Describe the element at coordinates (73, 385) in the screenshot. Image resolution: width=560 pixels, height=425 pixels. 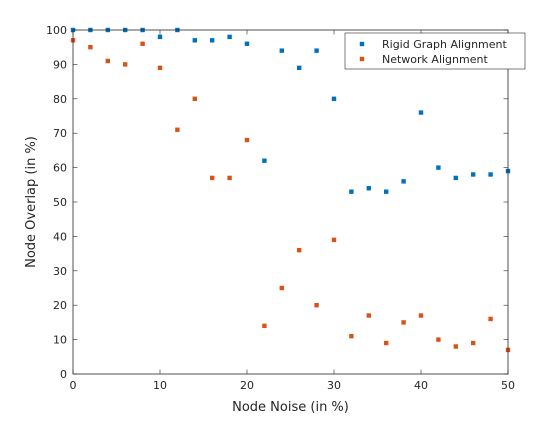
I see `x-tick-label: 0` at that location.